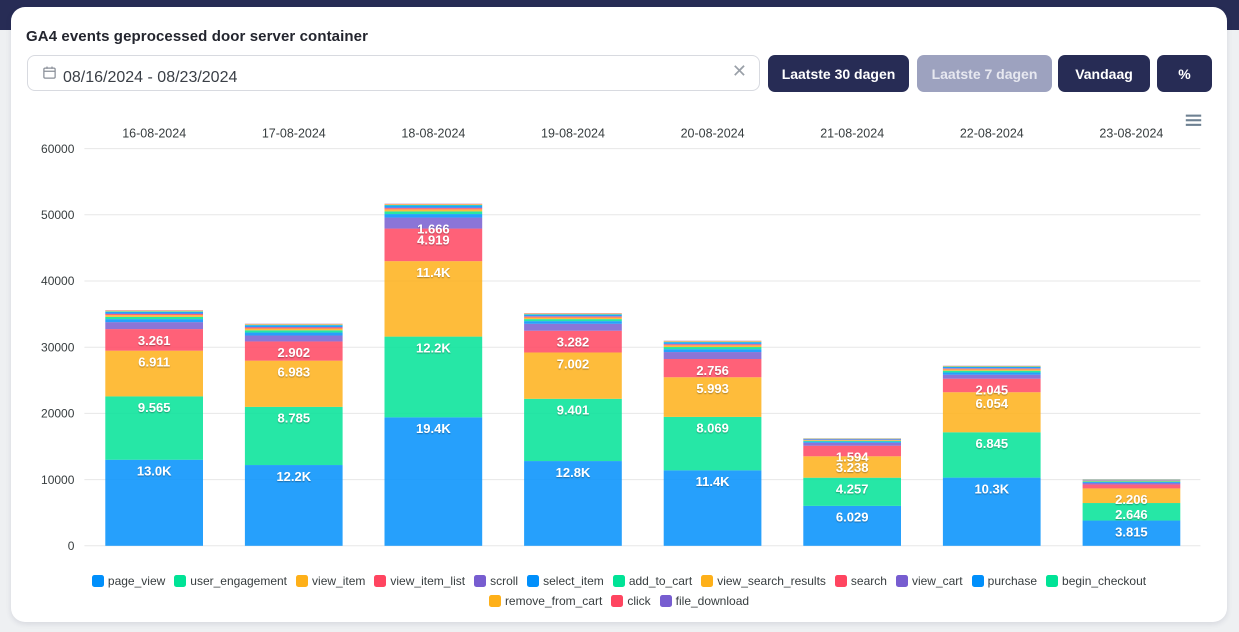 This screenshot has height=632, width=1239. What do you see at coordinates (573, 363) in the screenshot?
I see `svg-text: 7.002` at bounding box center [573, 363].